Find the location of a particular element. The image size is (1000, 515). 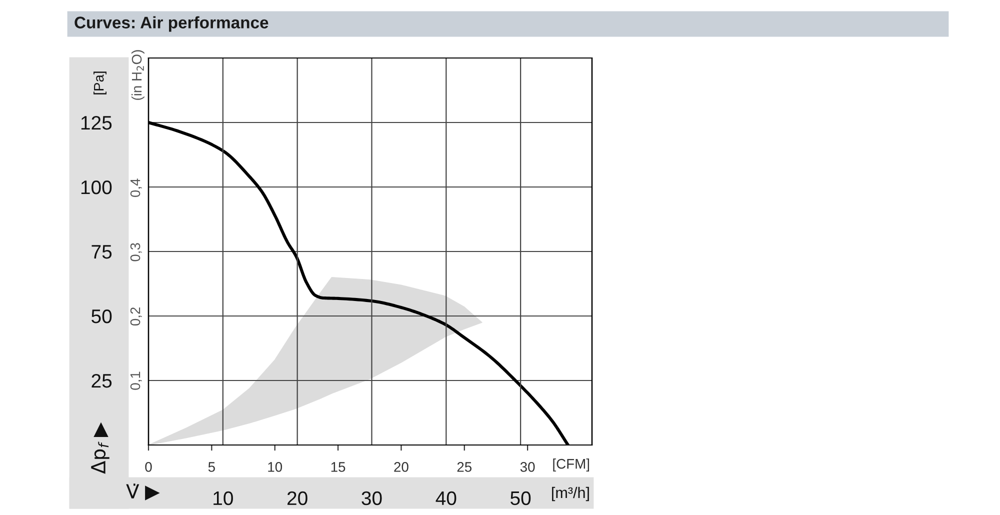

x-tick-label: 5 is located at coordinates (211, 467).